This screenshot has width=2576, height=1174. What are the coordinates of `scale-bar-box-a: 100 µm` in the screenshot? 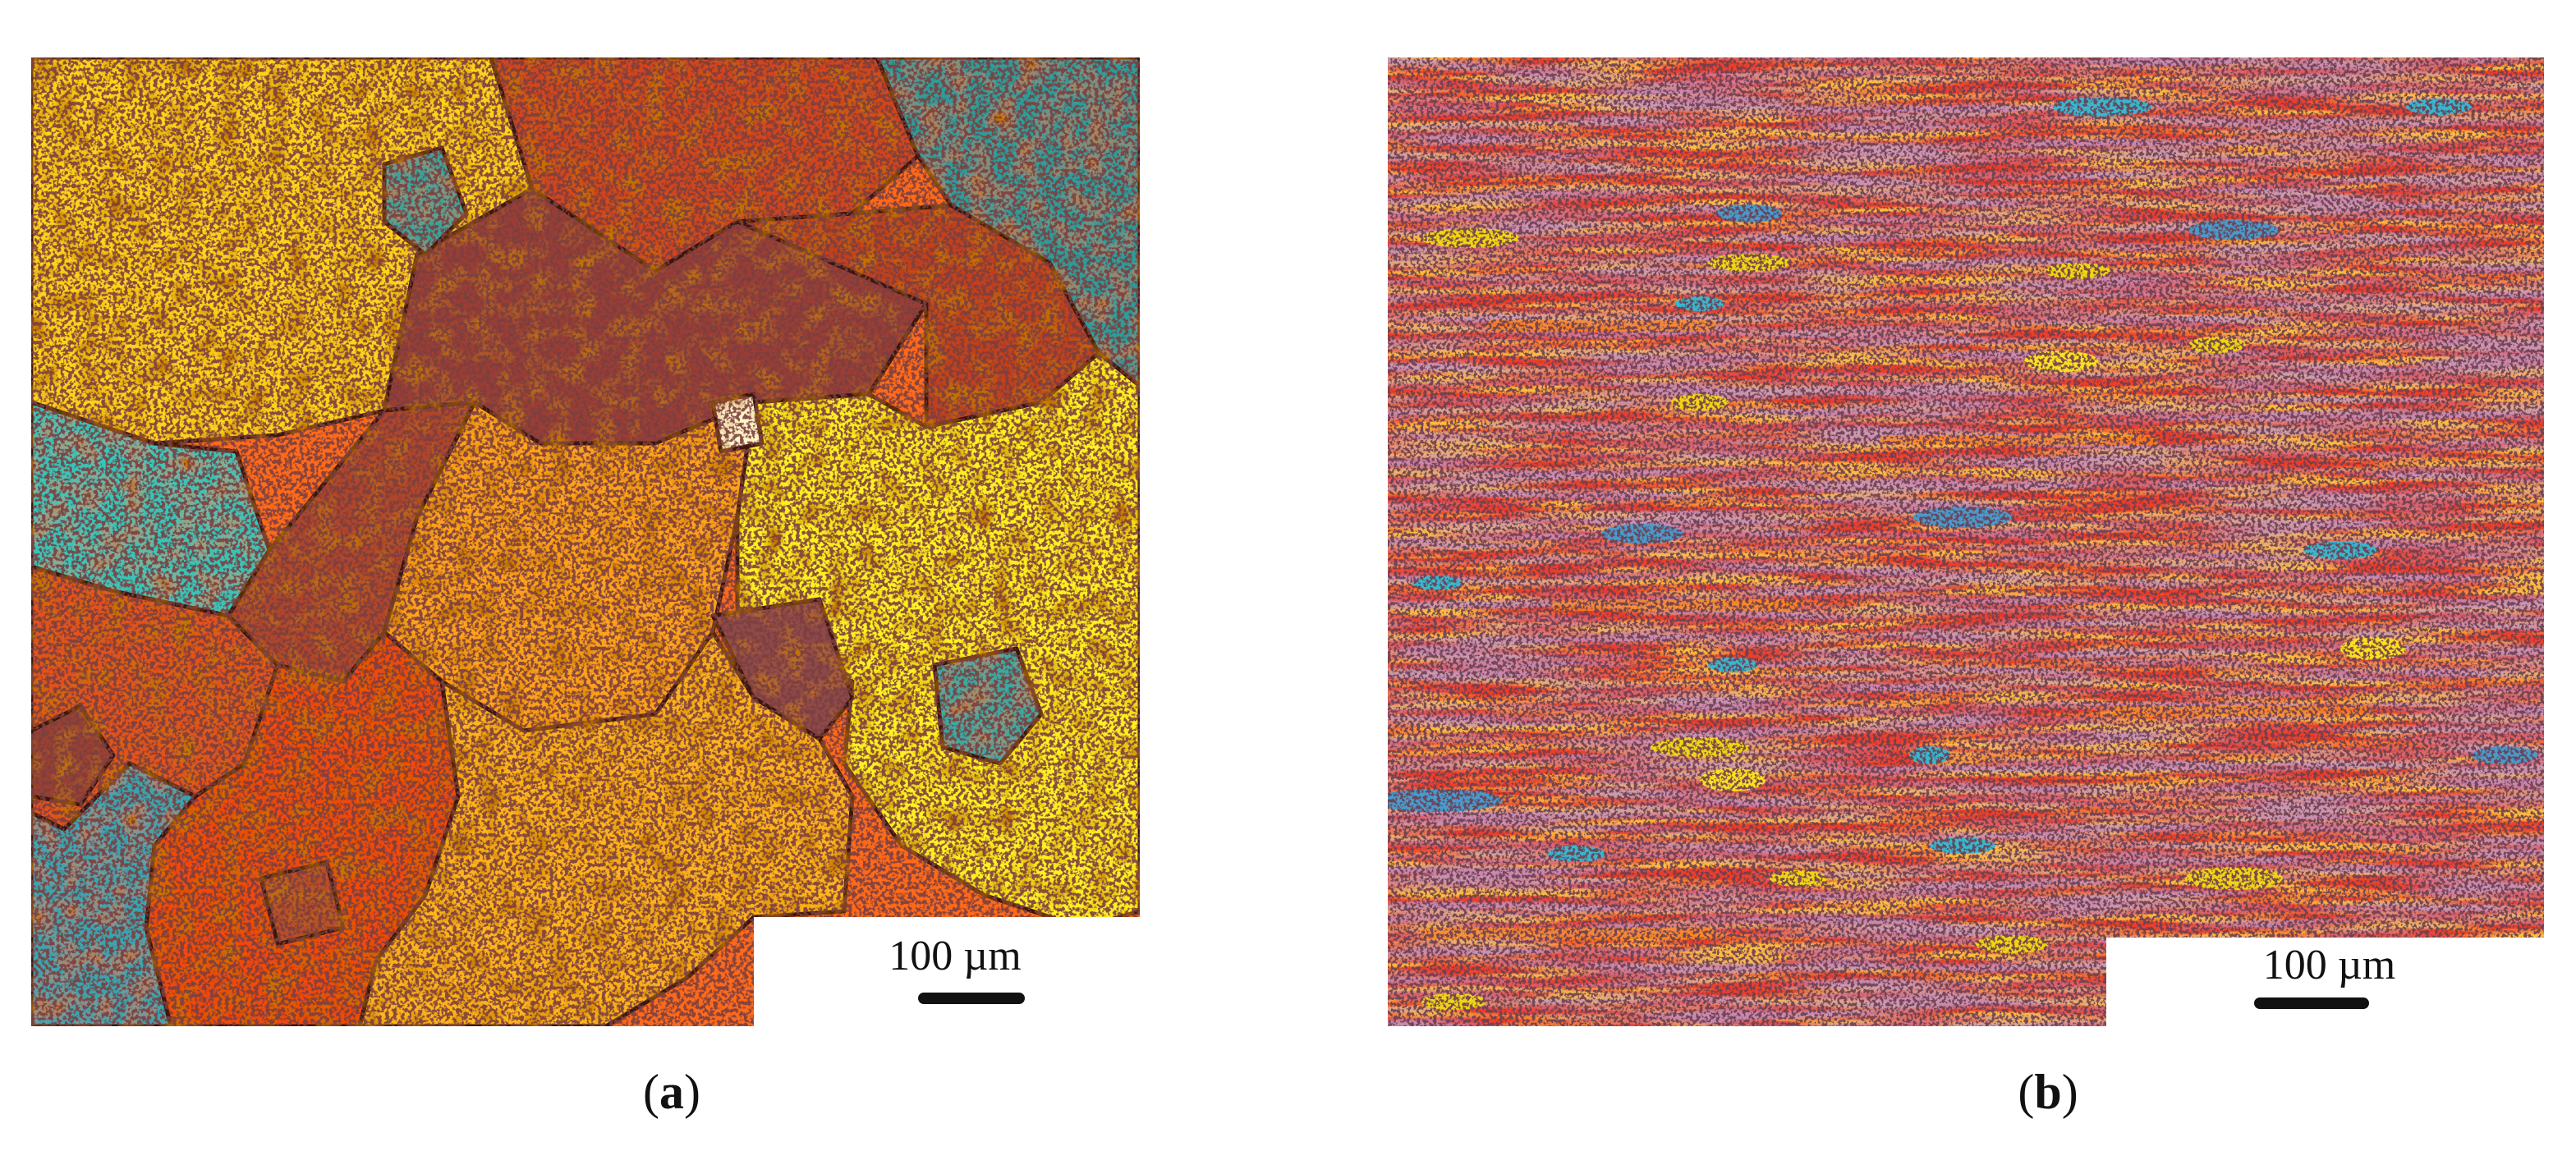 It's located at (947, 971).